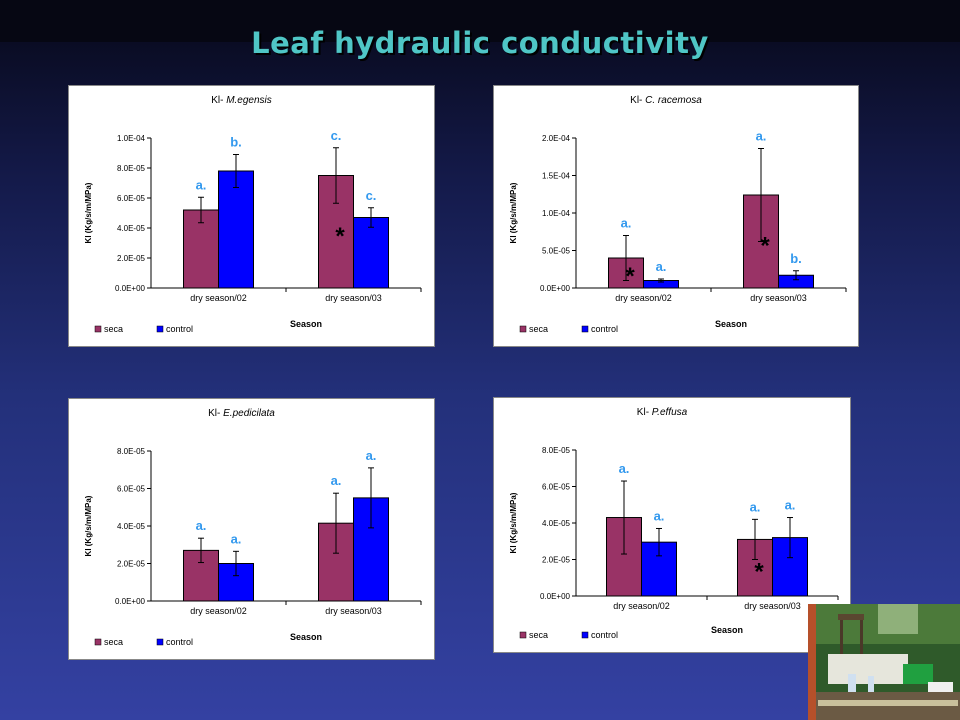  Describe the element at coordinates (670, 412) in the screenshot. I see `chart-title-species: P.effusa` at that location.